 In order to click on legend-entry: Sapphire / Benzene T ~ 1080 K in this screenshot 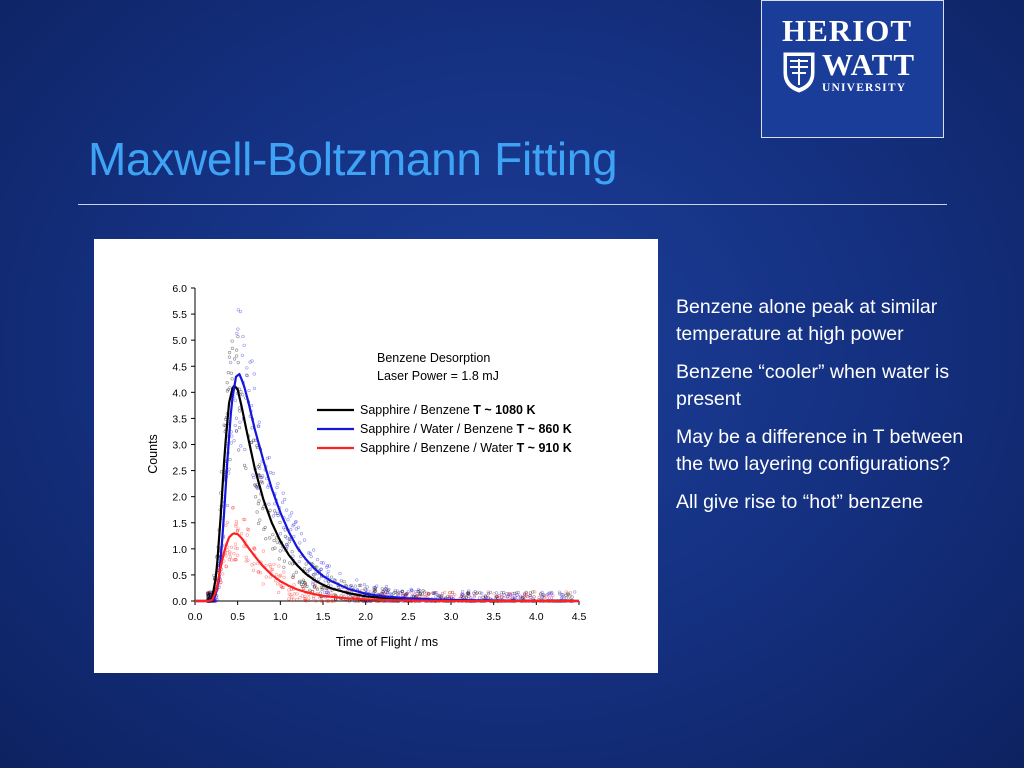, I will do `click(447, 410)`.